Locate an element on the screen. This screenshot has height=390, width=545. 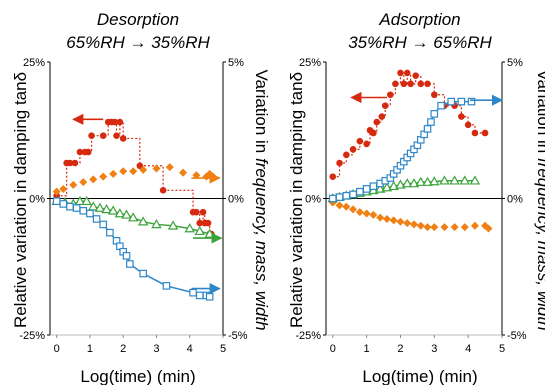
right-y-axis-label-italic: frequency, mass, width is located at coordinates (539, 244).